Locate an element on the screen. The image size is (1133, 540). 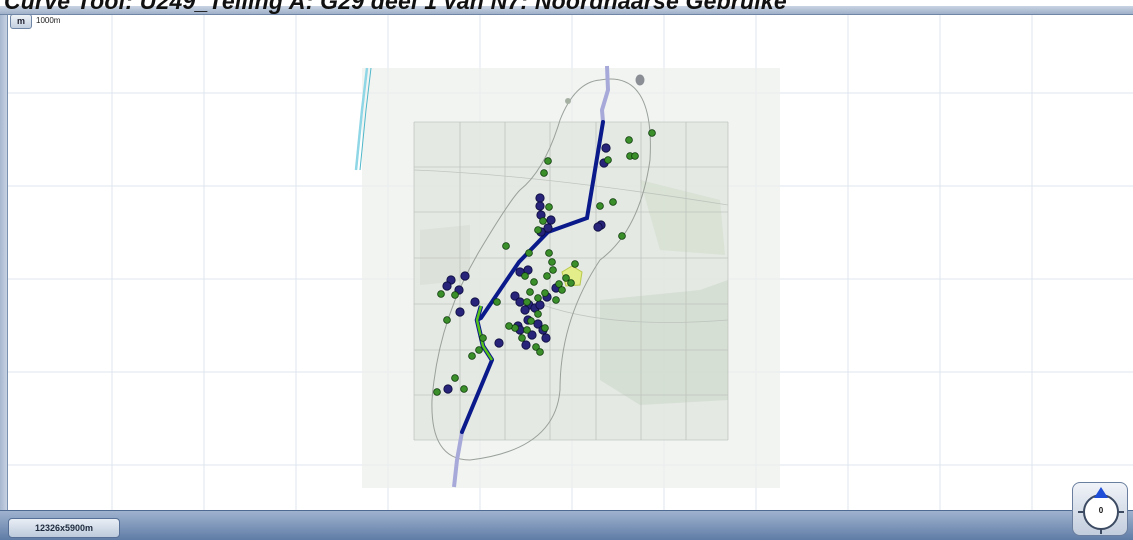
canal-line is located at coordinates (361, 119).